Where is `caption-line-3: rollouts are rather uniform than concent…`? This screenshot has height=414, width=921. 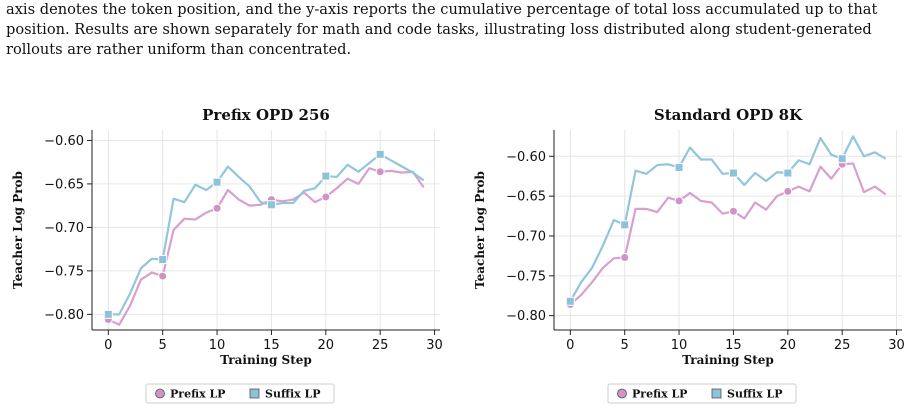
caption-line-3: rollouts are rather uniform than concent… is located at coordinates (179, 49).